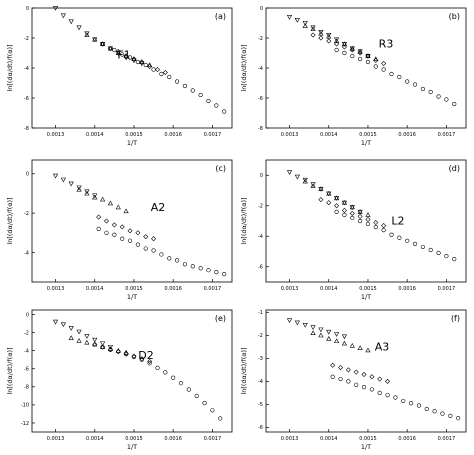 The width and height of the screenshot is (474, 455). I want to click on x-tick-label: 0.0014, so click(329, 289).